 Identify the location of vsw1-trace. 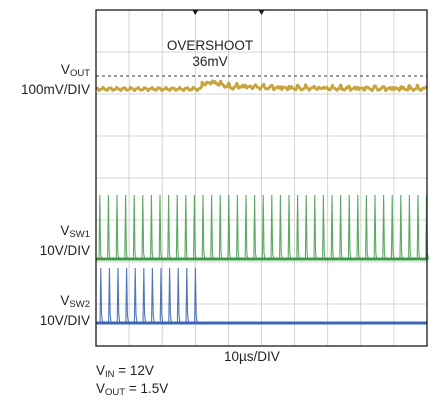
(263, 227).